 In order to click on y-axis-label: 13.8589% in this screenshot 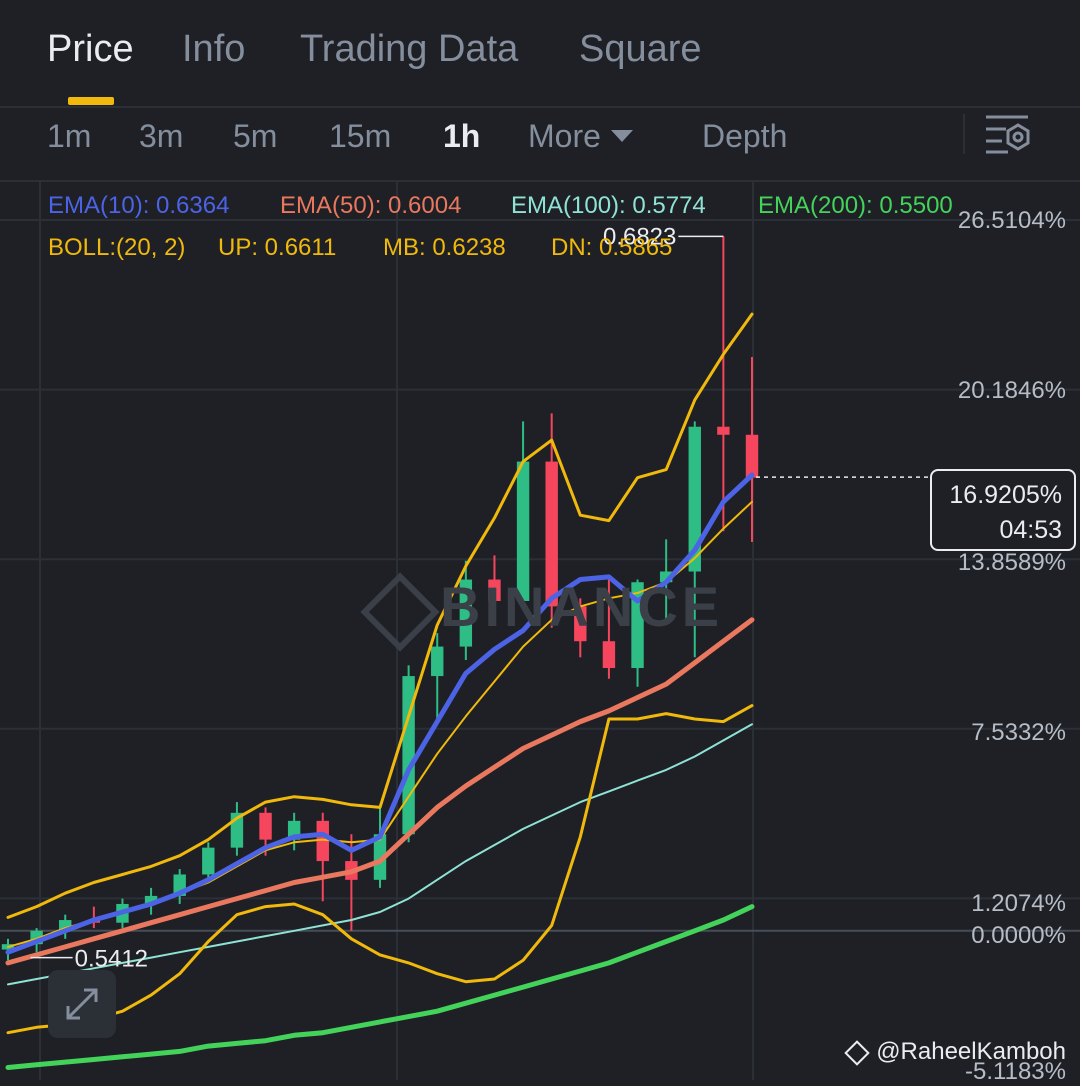, I will do `click(1011, 562)`.